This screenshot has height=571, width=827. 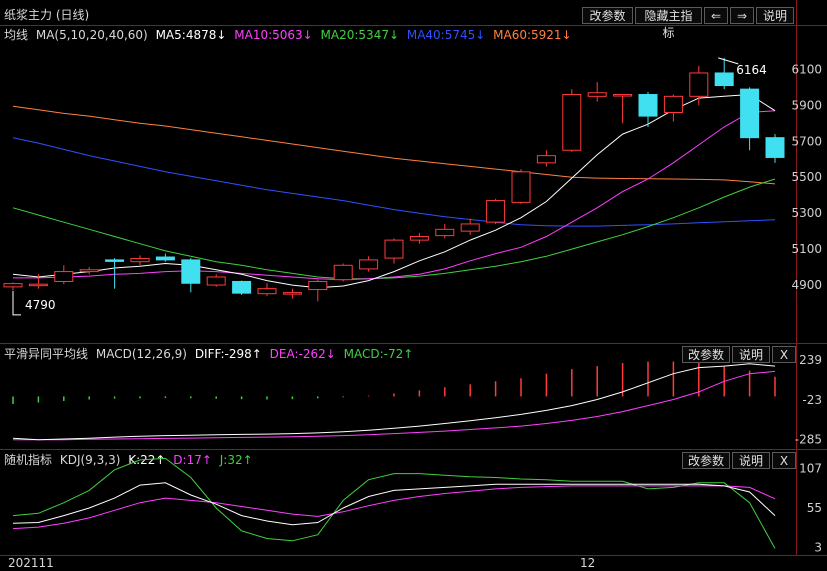 I want to click on kdj-name: 随机指标, so click(x=28, y=460).